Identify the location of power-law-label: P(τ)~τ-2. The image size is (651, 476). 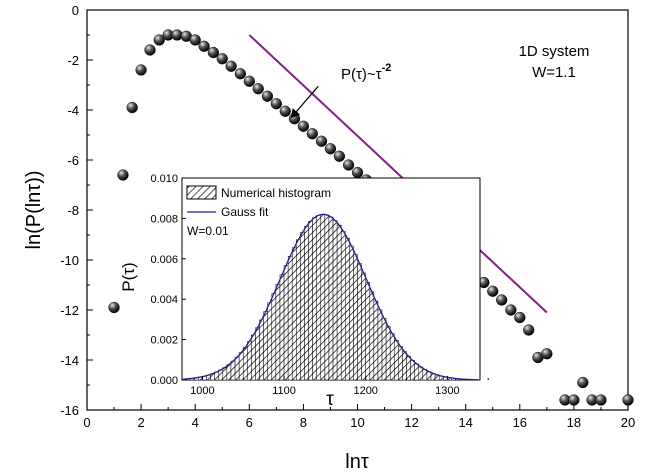
(366, 72).